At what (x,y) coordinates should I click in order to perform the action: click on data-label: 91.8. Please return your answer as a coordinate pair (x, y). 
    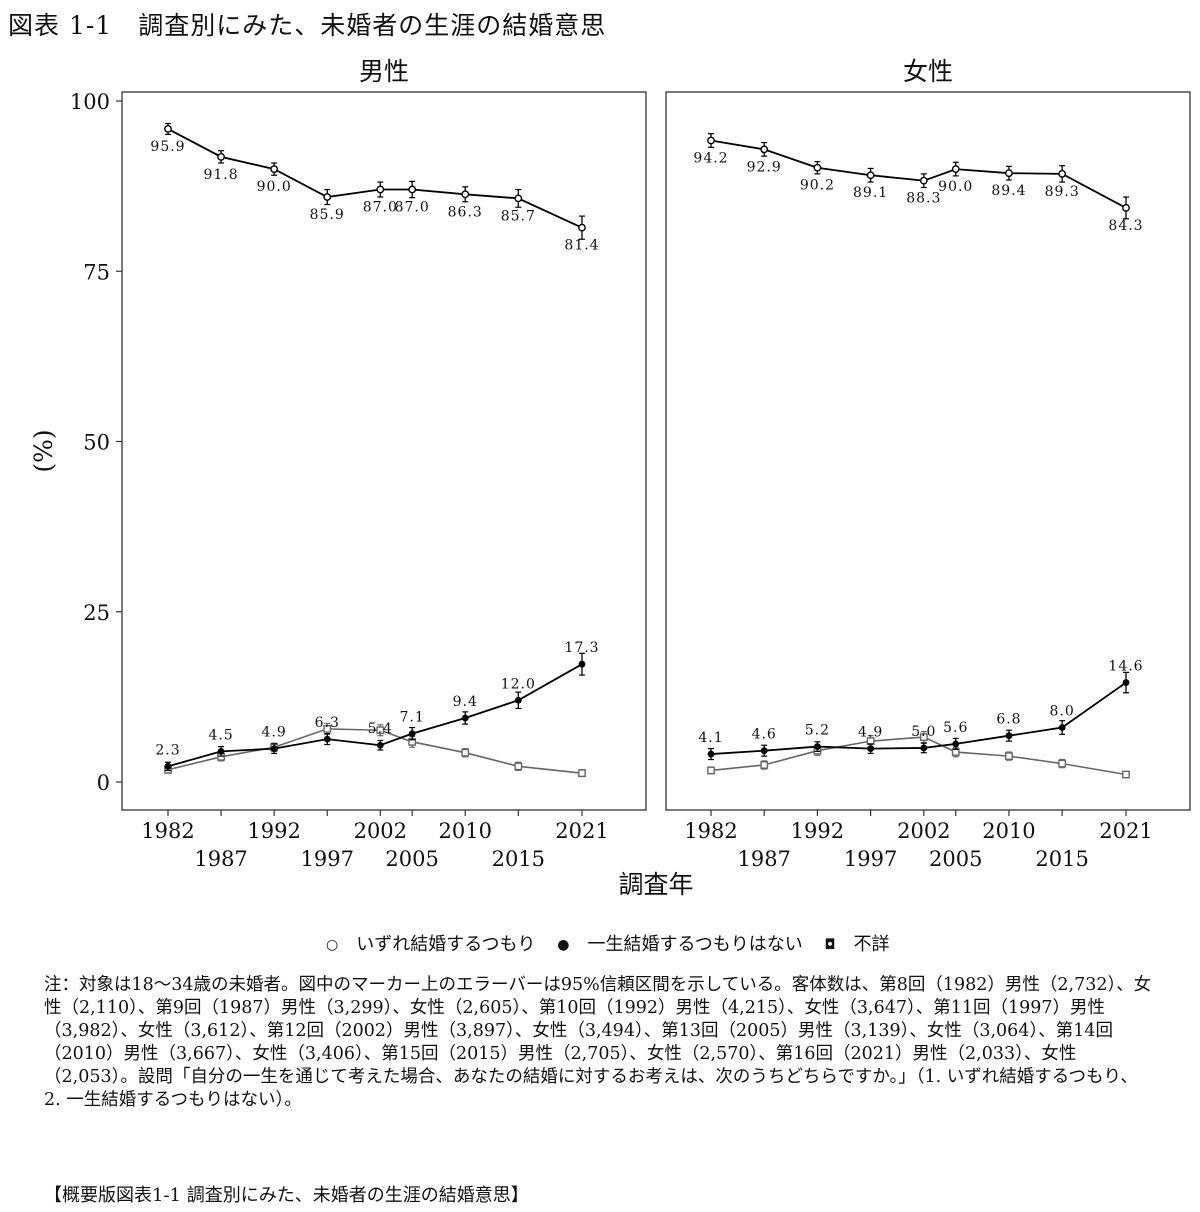
    Looking at the image, I should click on (220, 175).